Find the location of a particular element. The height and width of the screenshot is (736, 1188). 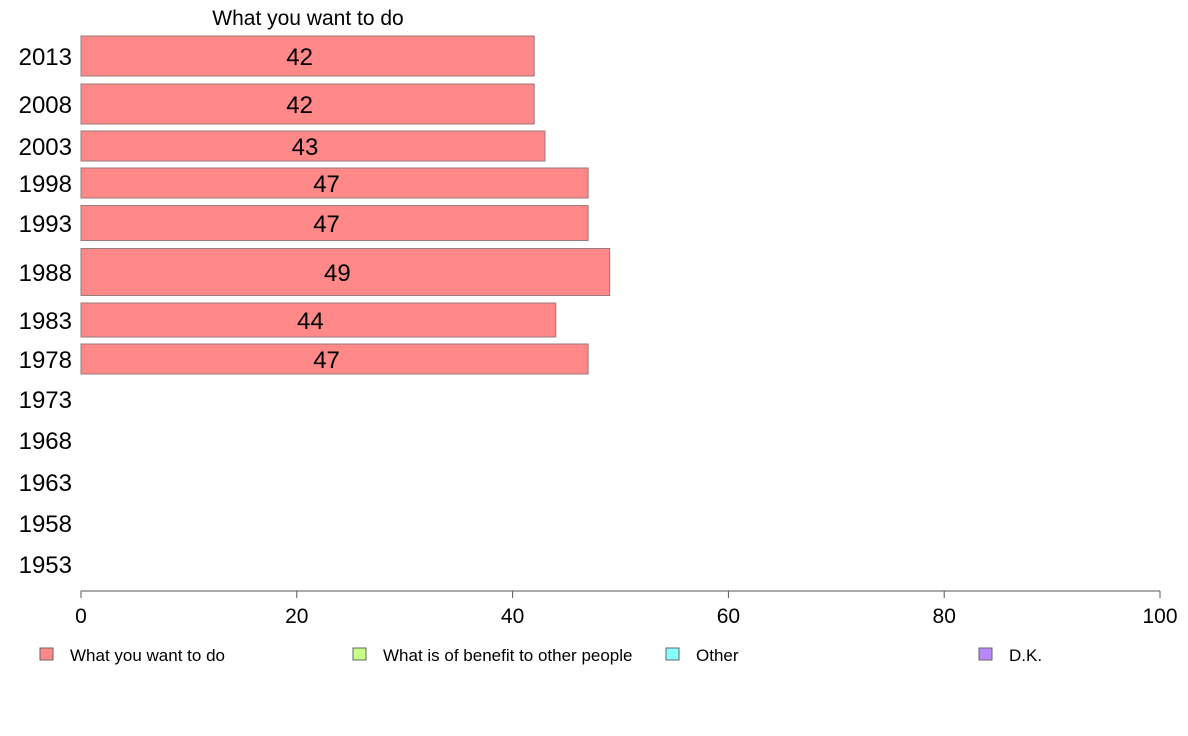

bar-1978 is located at coordinates (334, 359).